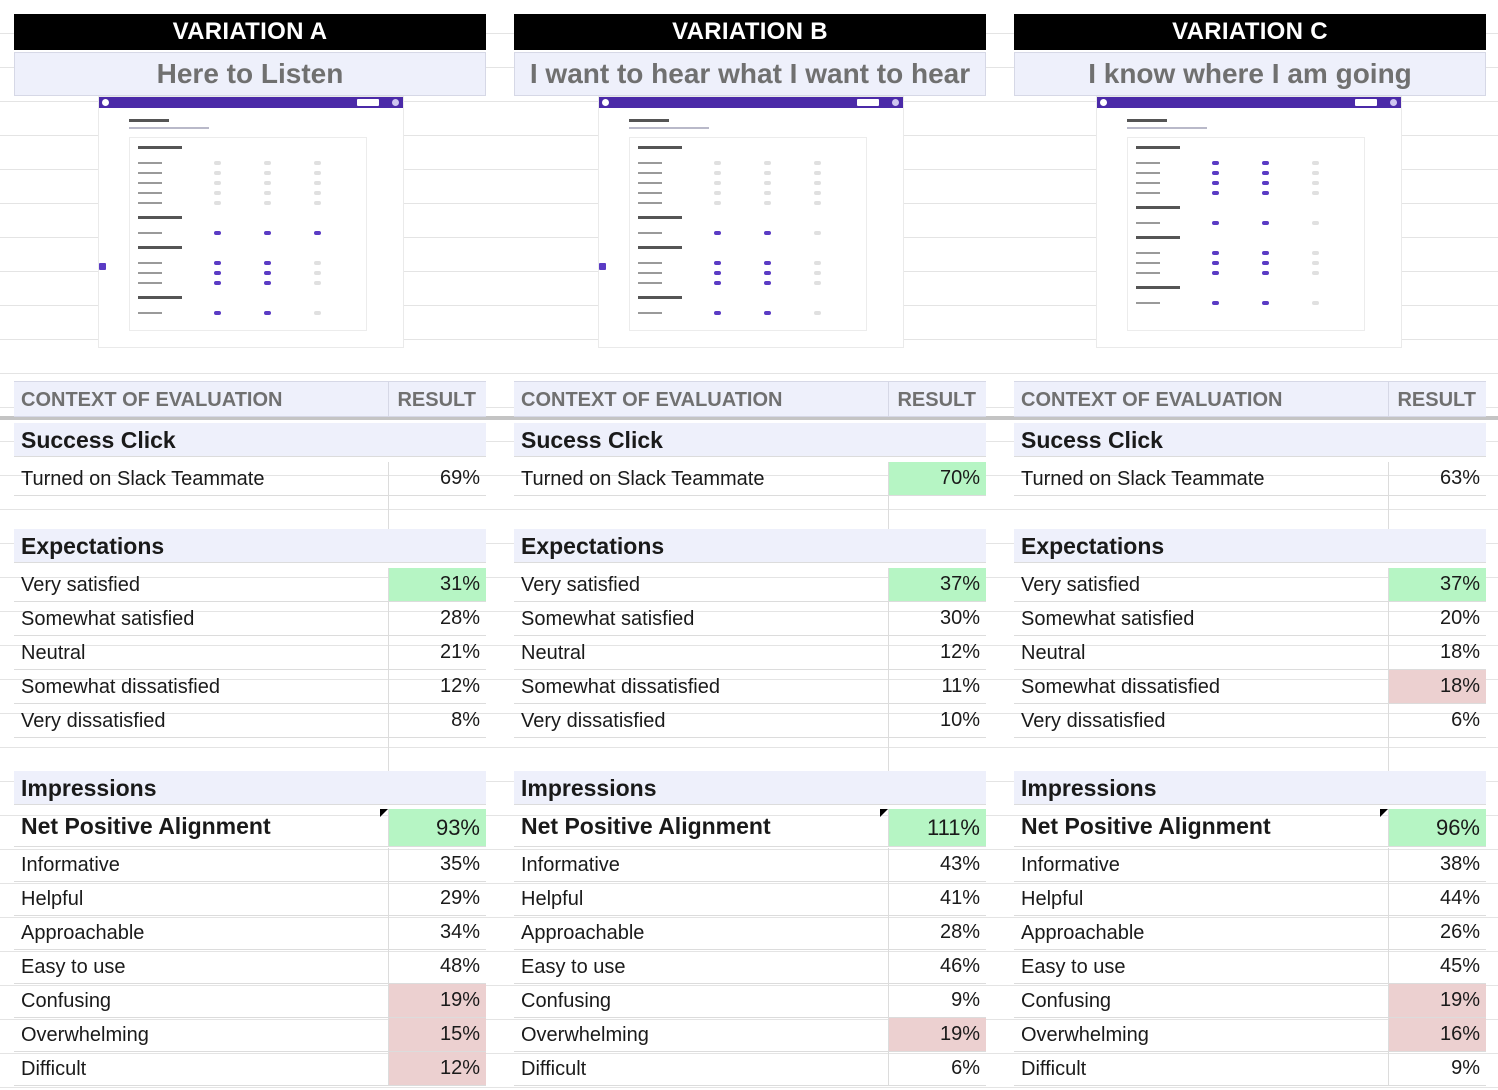  Describe the element at coordinates (750, 899) in the screenshot. I see `table-row: Helpful 41%` at that location.